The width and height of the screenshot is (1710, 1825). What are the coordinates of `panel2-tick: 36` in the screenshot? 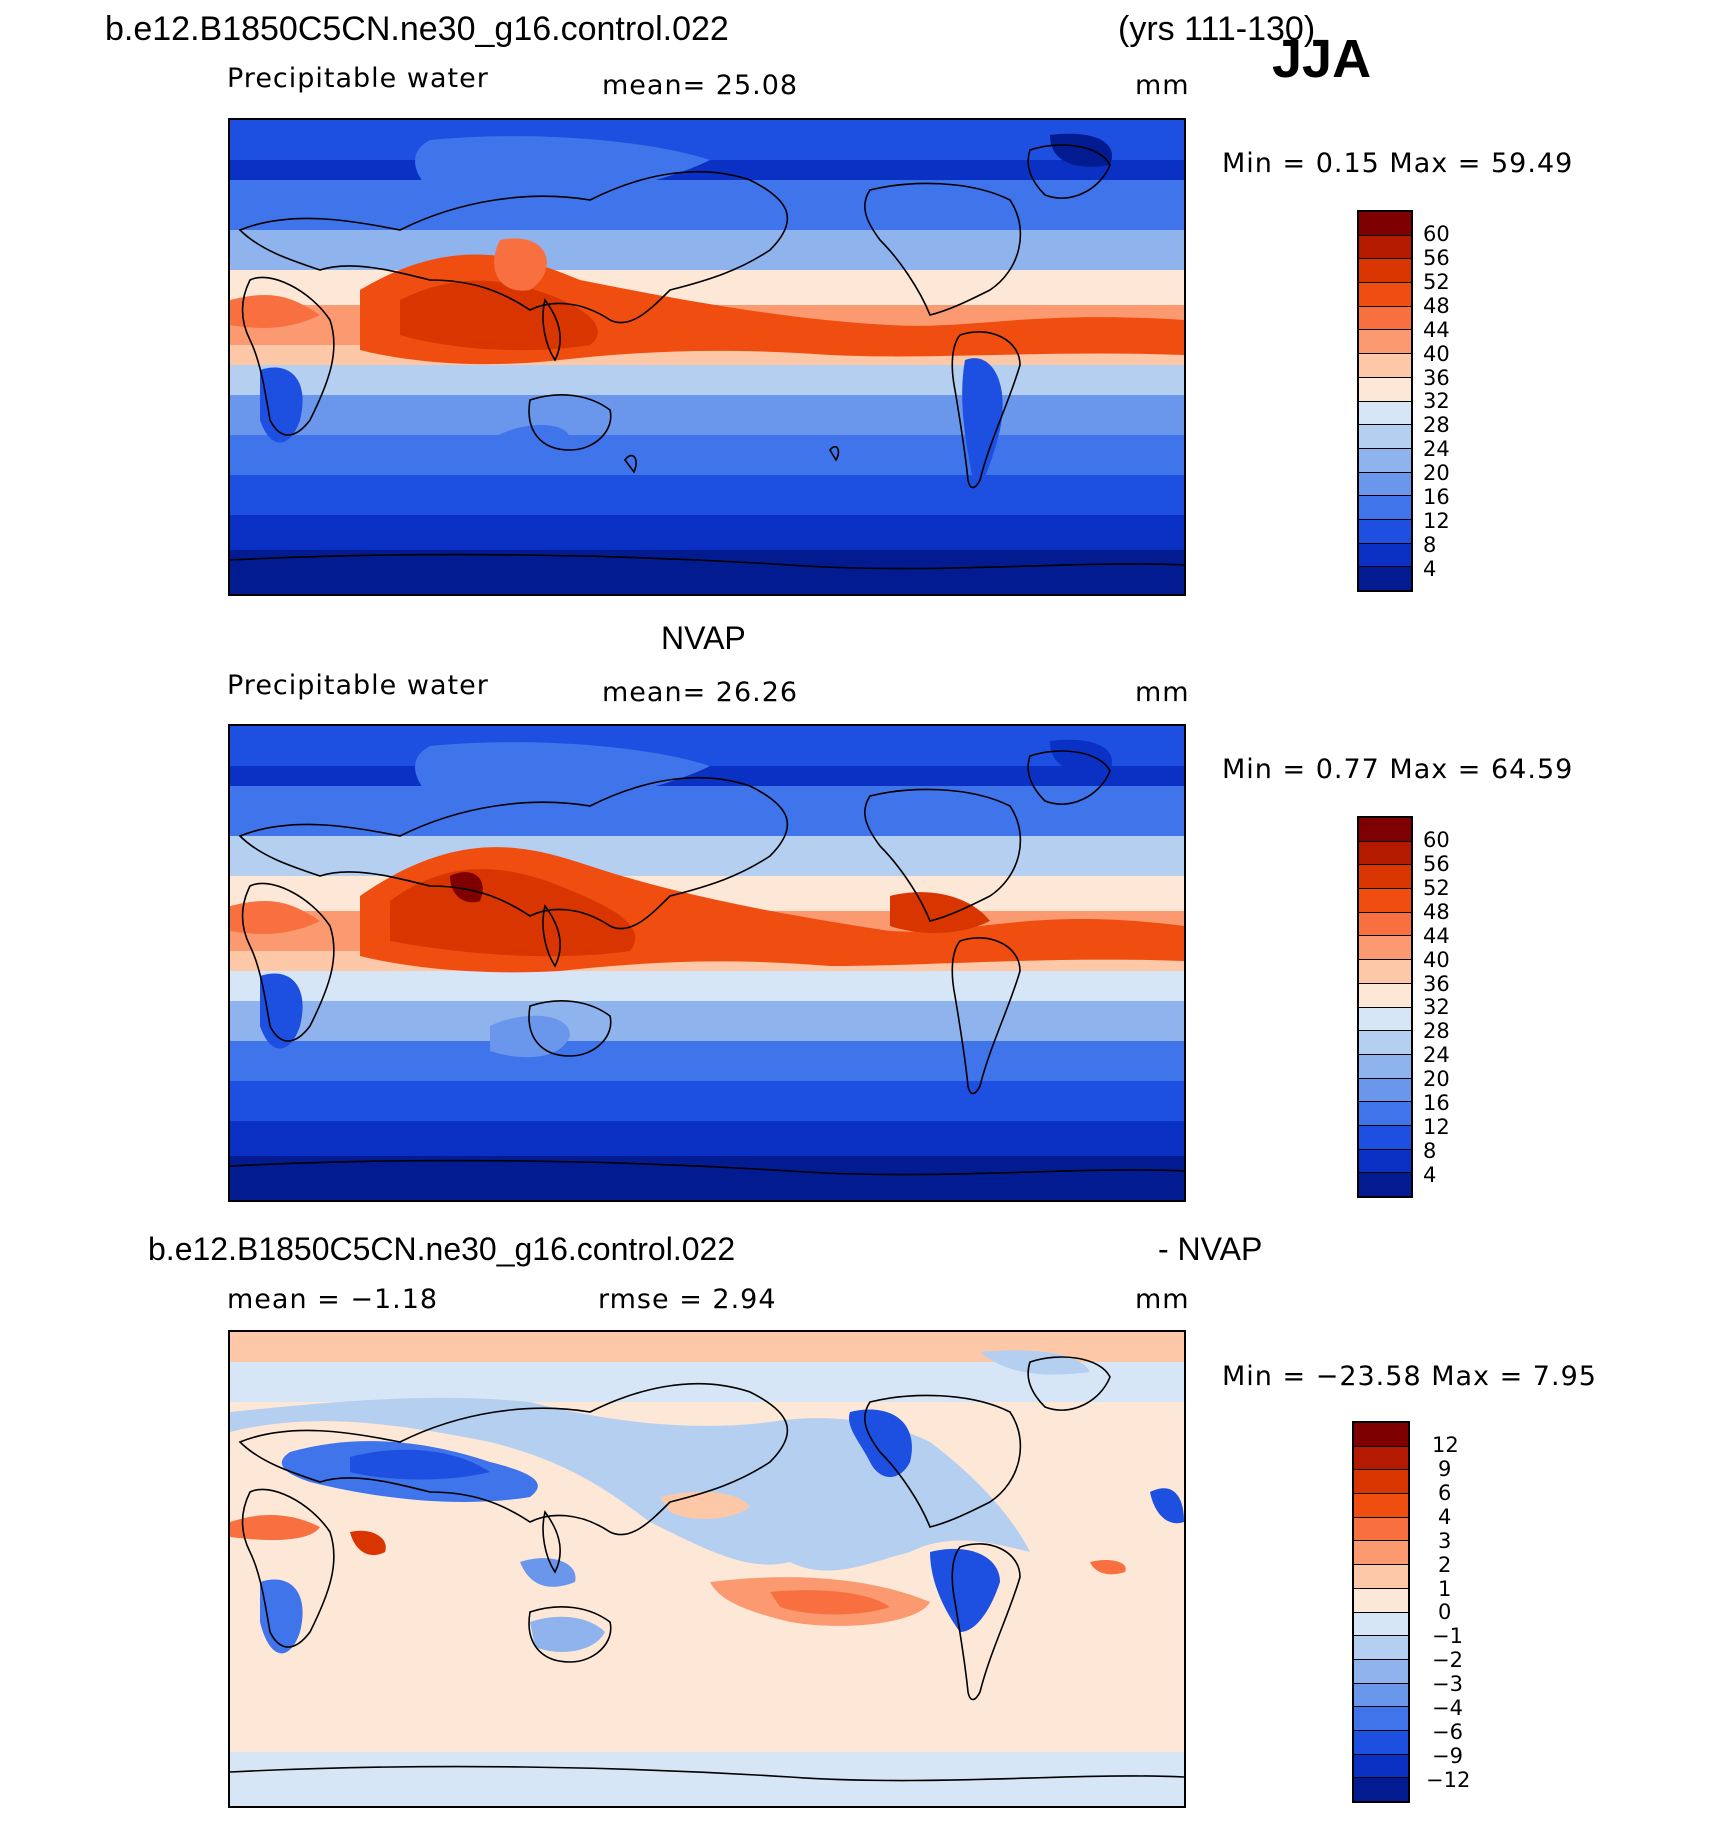 It's located at (1436, 984).